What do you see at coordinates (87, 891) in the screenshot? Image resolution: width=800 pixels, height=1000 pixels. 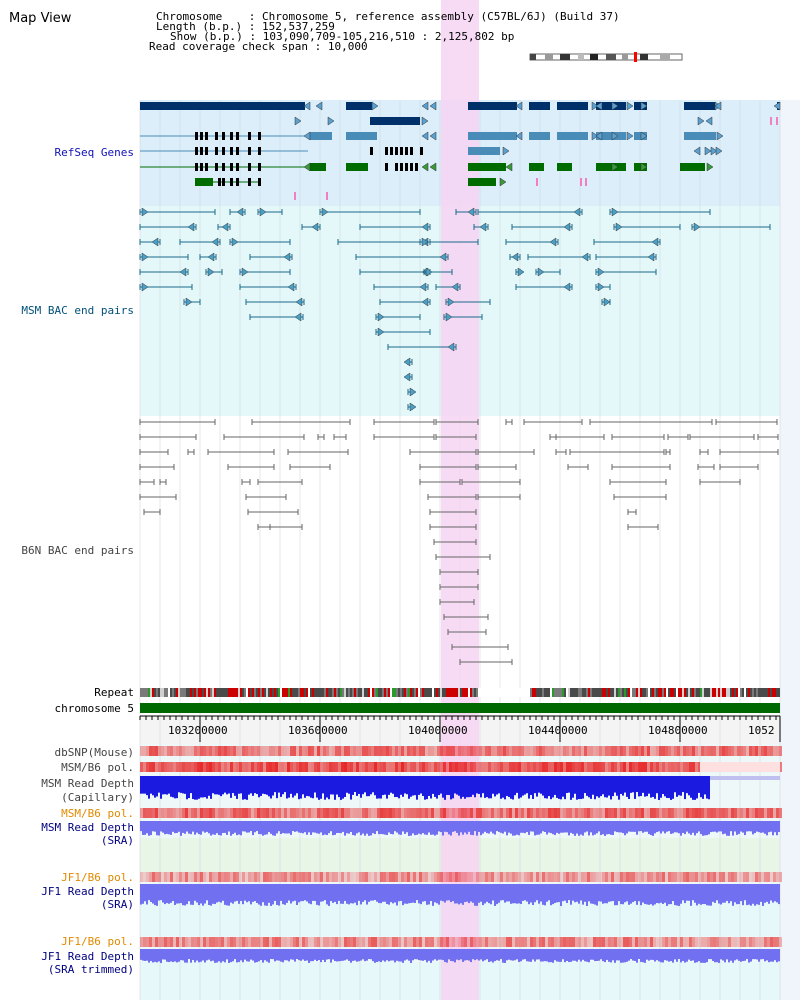 I see `track-label-jf1-depth-sra: JF1 Read Depth` at bounding box center [87, 891].